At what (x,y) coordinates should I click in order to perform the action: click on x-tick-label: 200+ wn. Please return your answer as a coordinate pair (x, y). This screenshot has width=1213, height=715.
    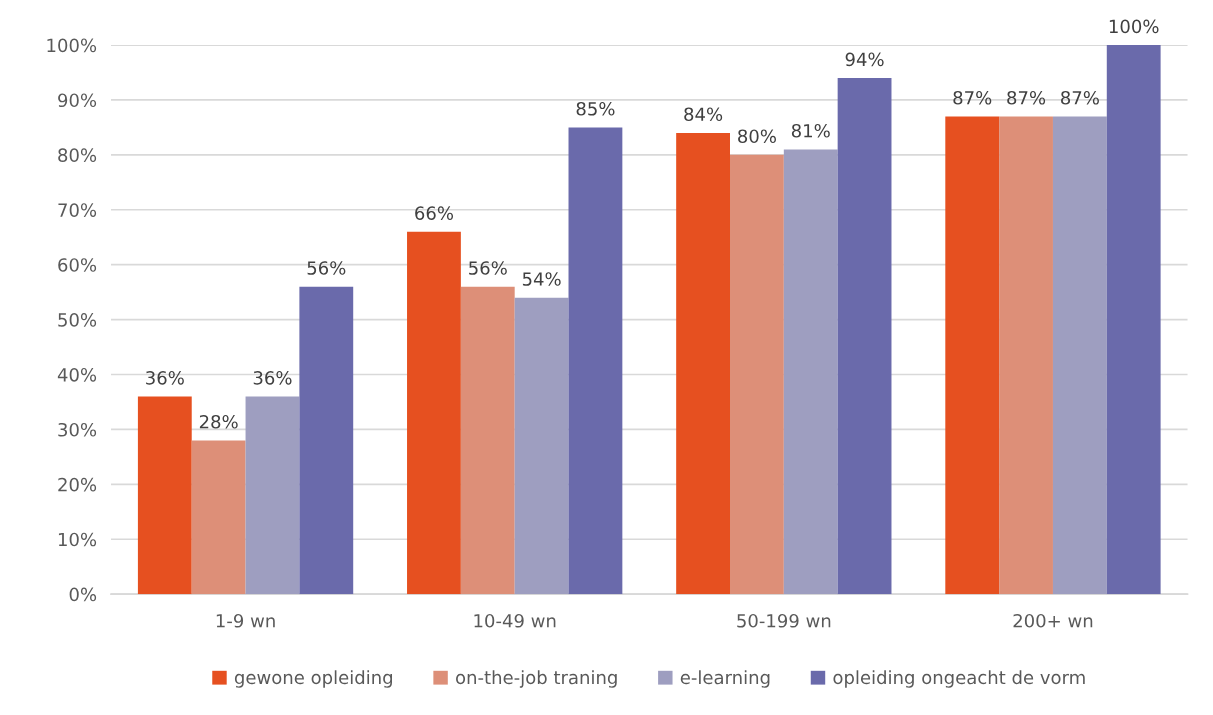
    Looking at the image, I should click on (1053, 620).